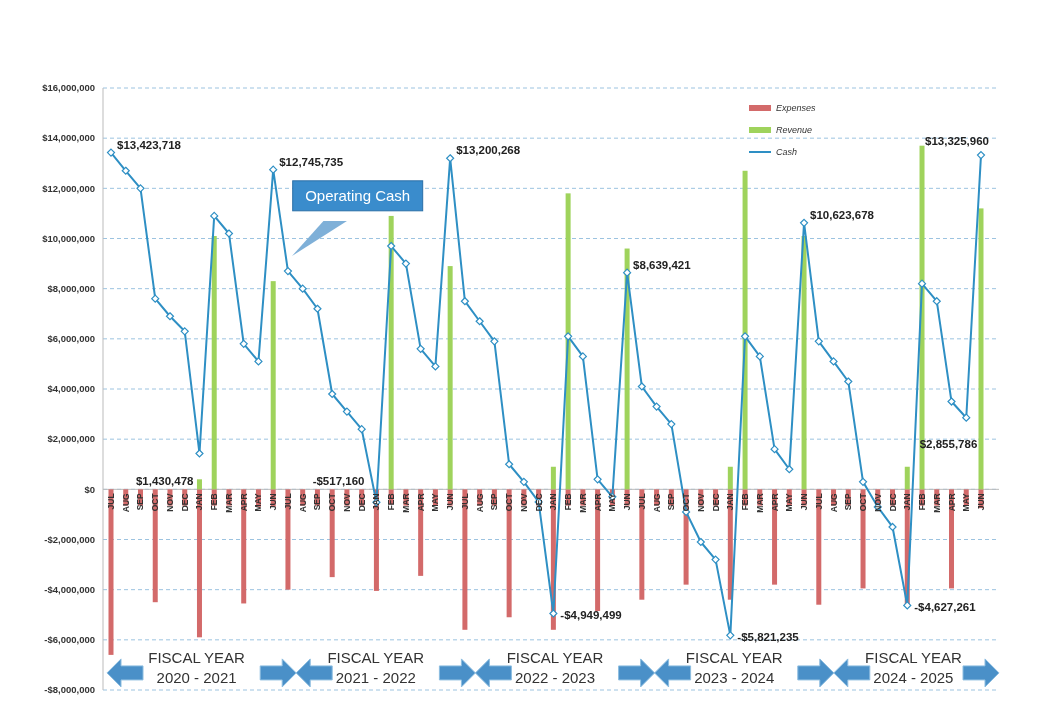 This screenshot has width=1047, height=708. What do you see at coordinates (69, 589) in the screenshot?
I see `y-tick-label: -$4,000,000` at bounding box center [69, 589].